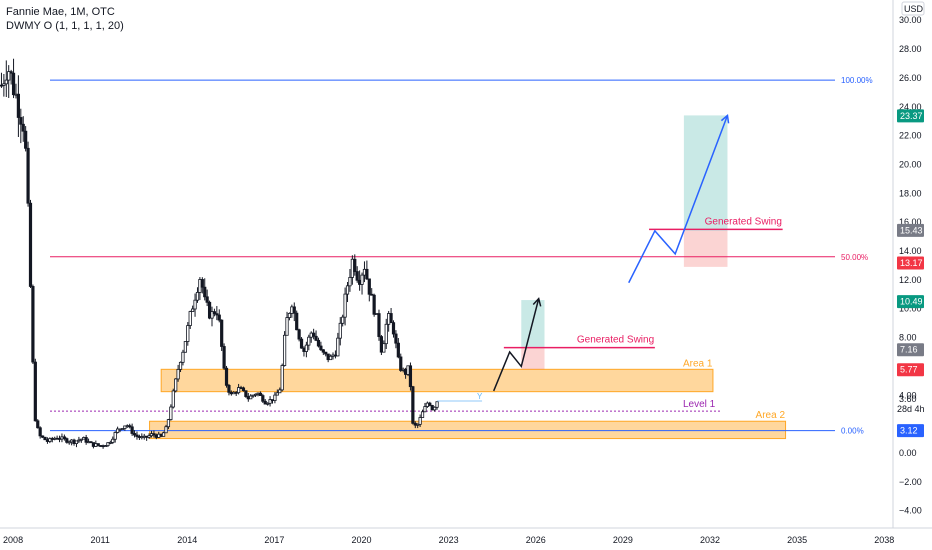 Image resolution: width=932 pixels, height=550 pixels. What do you see at coordinates (910, 309) in the screenshot?
I see `y-tick-label: 10.00` at bounding box center [910, 309].